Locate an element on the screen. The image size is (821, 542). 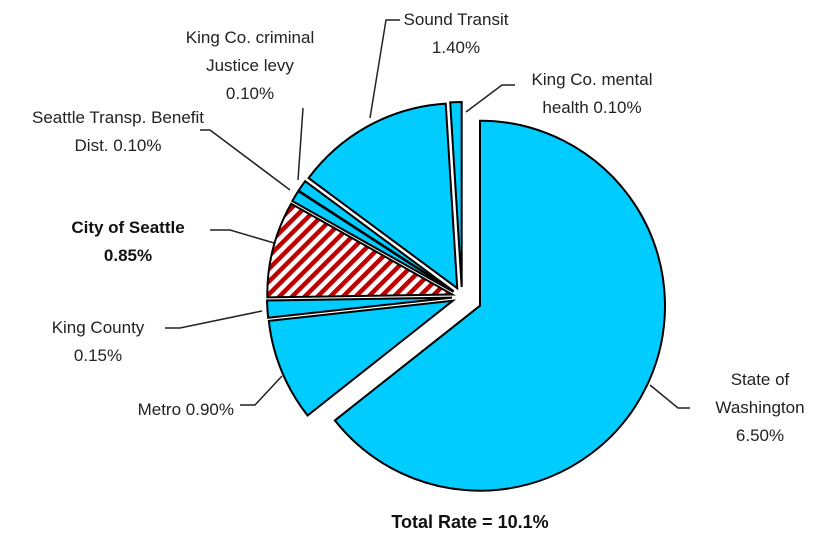
slice-label: Seattle Transp. Benefit Dist. 0.10% is located at coordinates (118, 132).